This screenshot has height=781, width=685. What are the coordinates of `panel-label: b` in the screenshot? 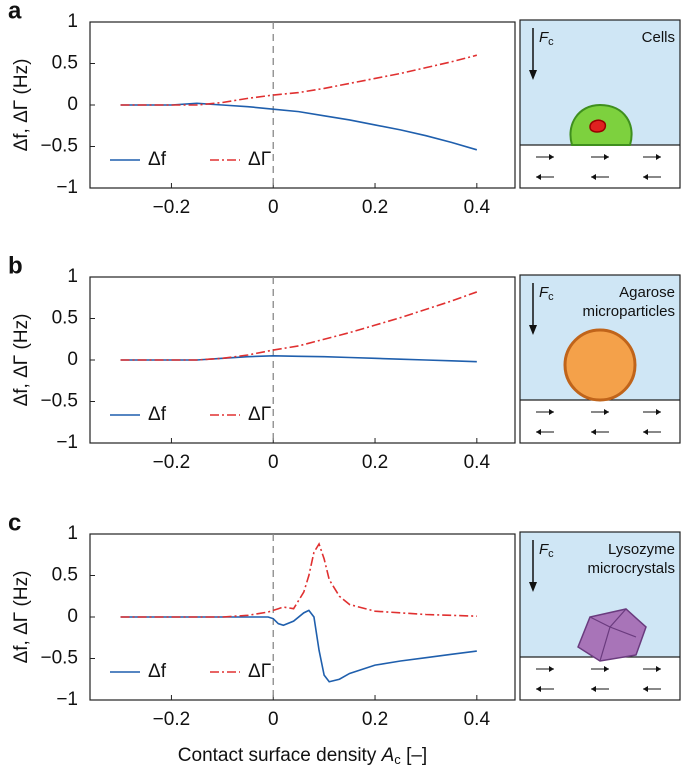 It's located at (15, 265).